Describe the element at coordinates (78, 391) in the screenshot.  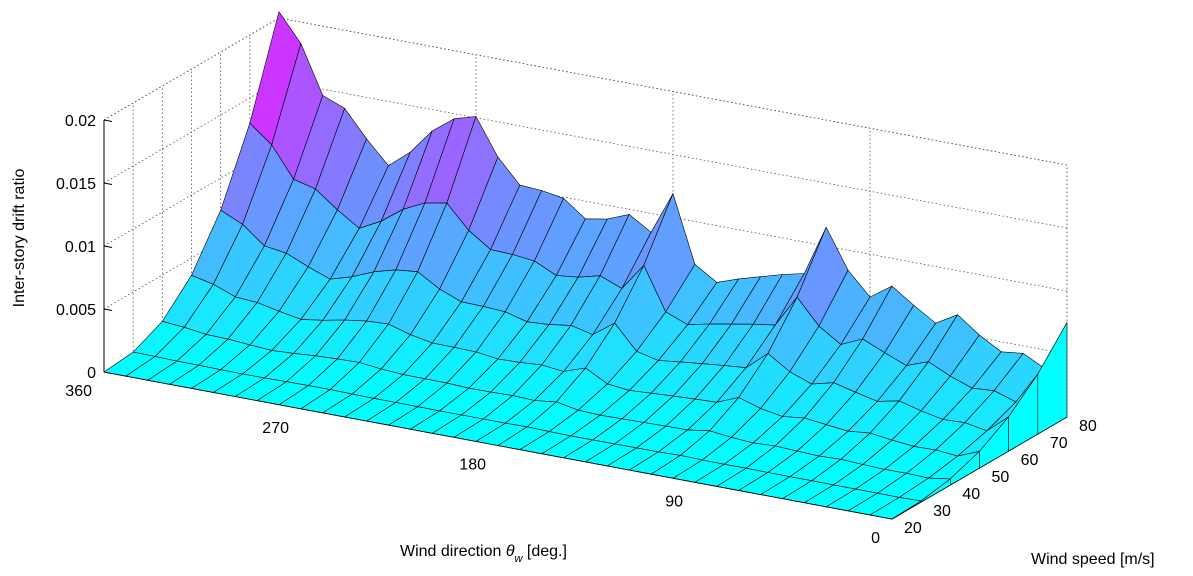
I see `x-tick-label: 360` at that location.